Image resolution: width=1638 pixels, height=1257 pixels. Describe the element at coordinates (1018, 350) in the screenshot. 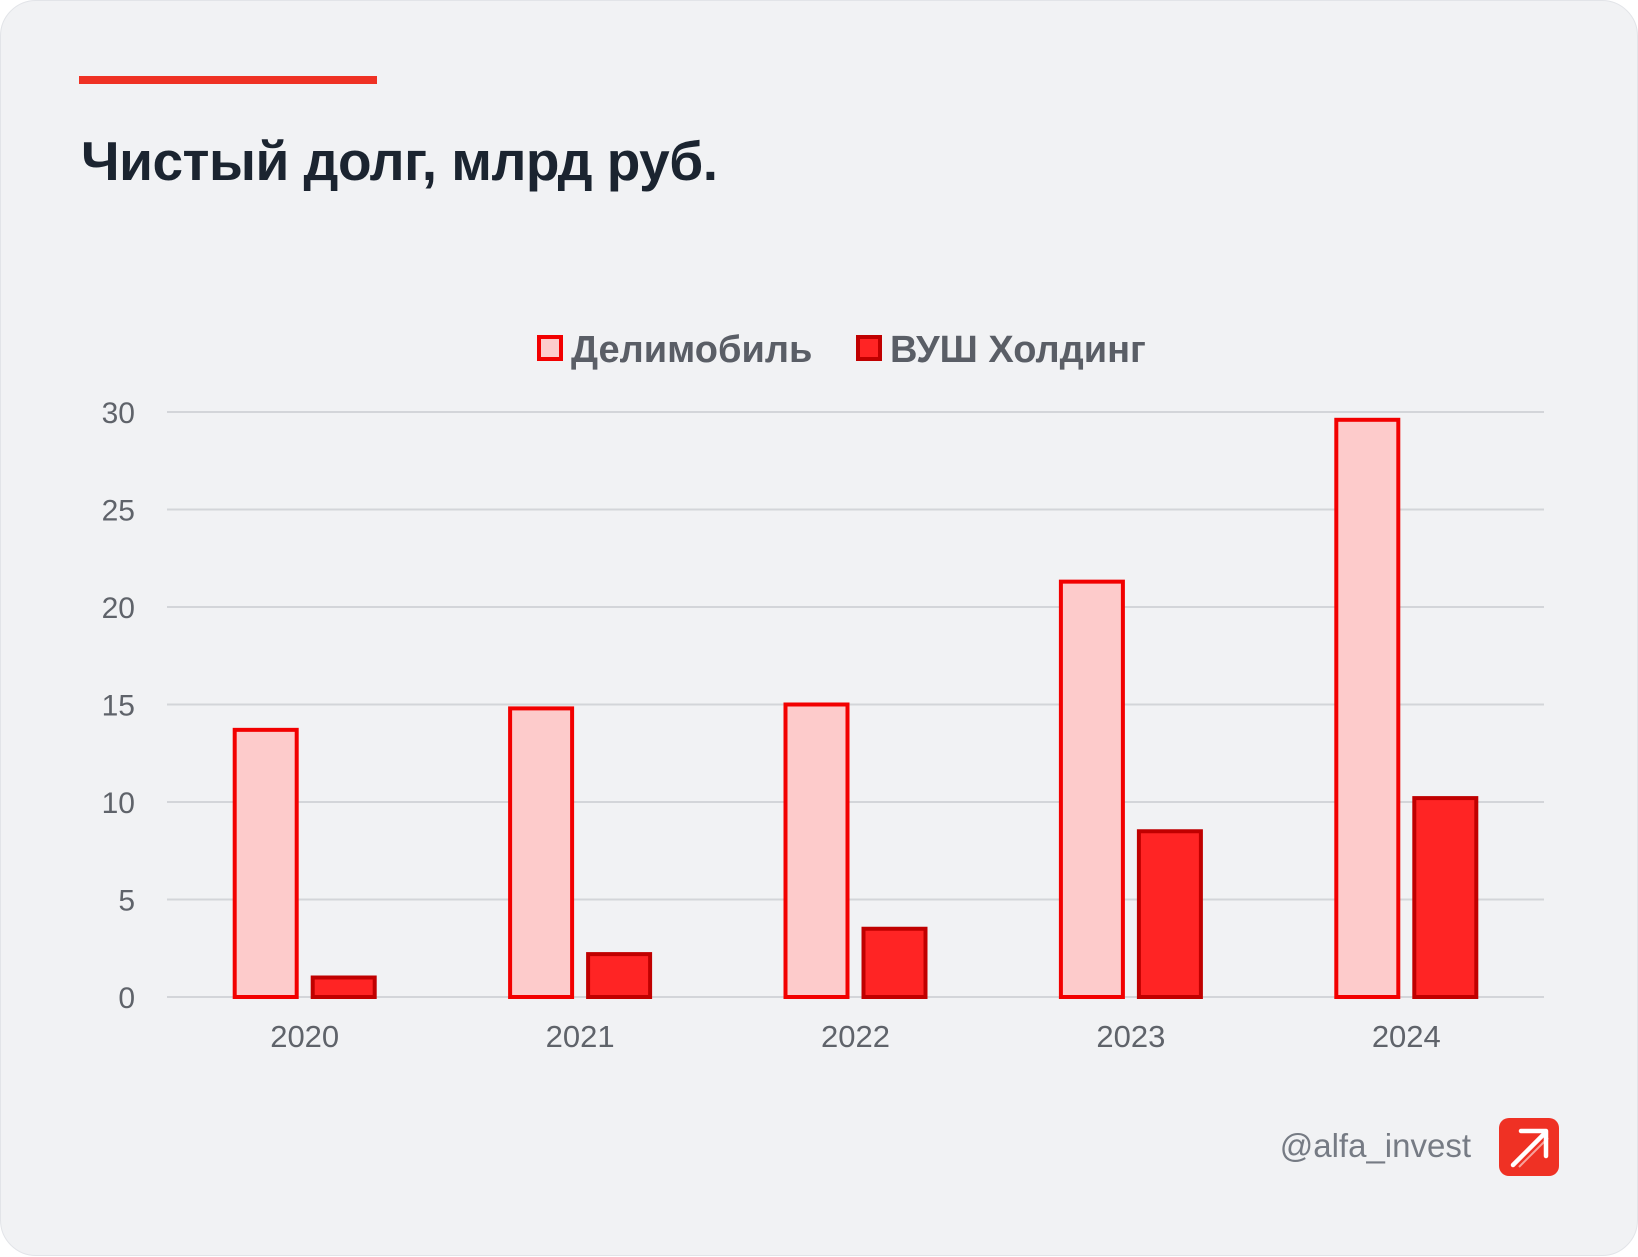

I see `legend-label: ВУШ Холдинг` at that location.